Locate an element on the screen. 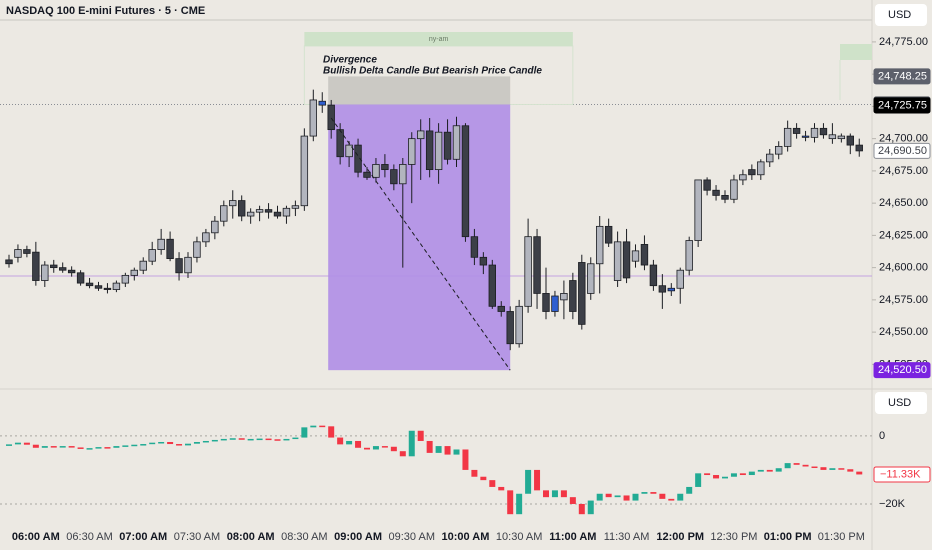 This screenshot has width=932, height=550. trend-line is located at coordinates (420, 244).